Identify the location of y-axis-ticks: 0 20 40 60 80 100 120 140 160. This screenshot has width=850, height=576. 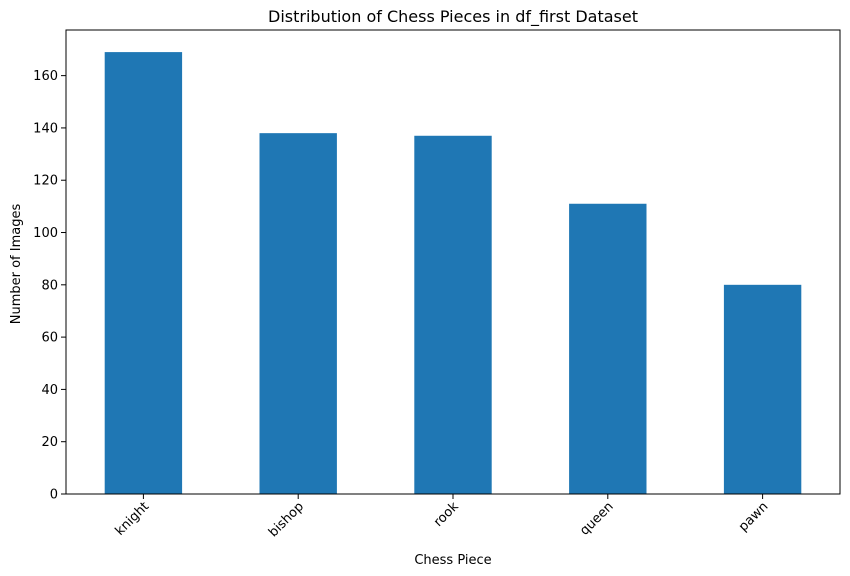
(49, 286).